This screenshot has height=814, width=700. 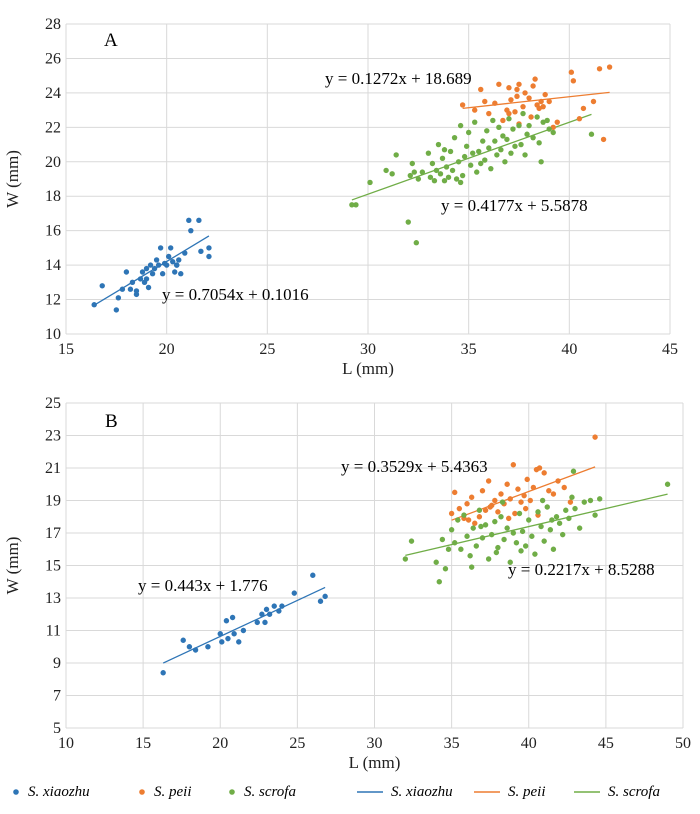 What do you see at coordinates (220, 743) in the screenshot?
I see `panel-b-x-tick-label: 20` at bounding box center [220, 743].